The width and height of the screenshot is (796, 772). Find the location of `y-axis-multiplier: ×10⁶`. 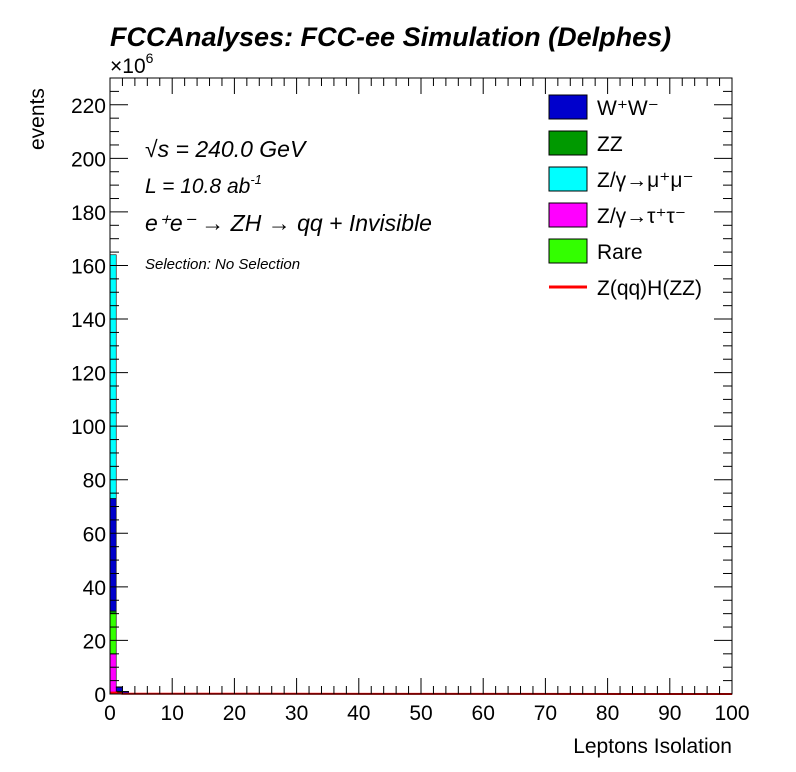

y-axis-multiplier: ×10⁶ is located at coordinates (132, 64).